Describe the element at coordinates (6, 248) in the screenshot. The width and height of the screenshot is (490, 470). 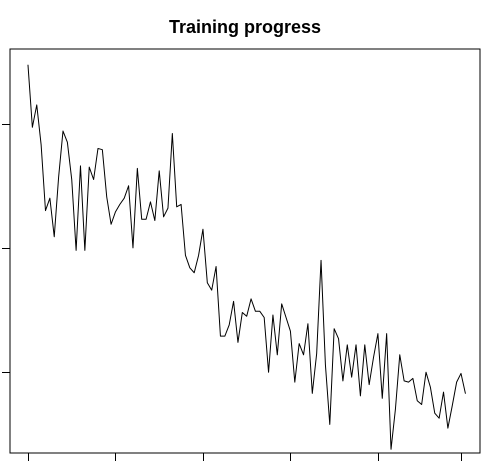
I see `y-axis-ticks` at that location.